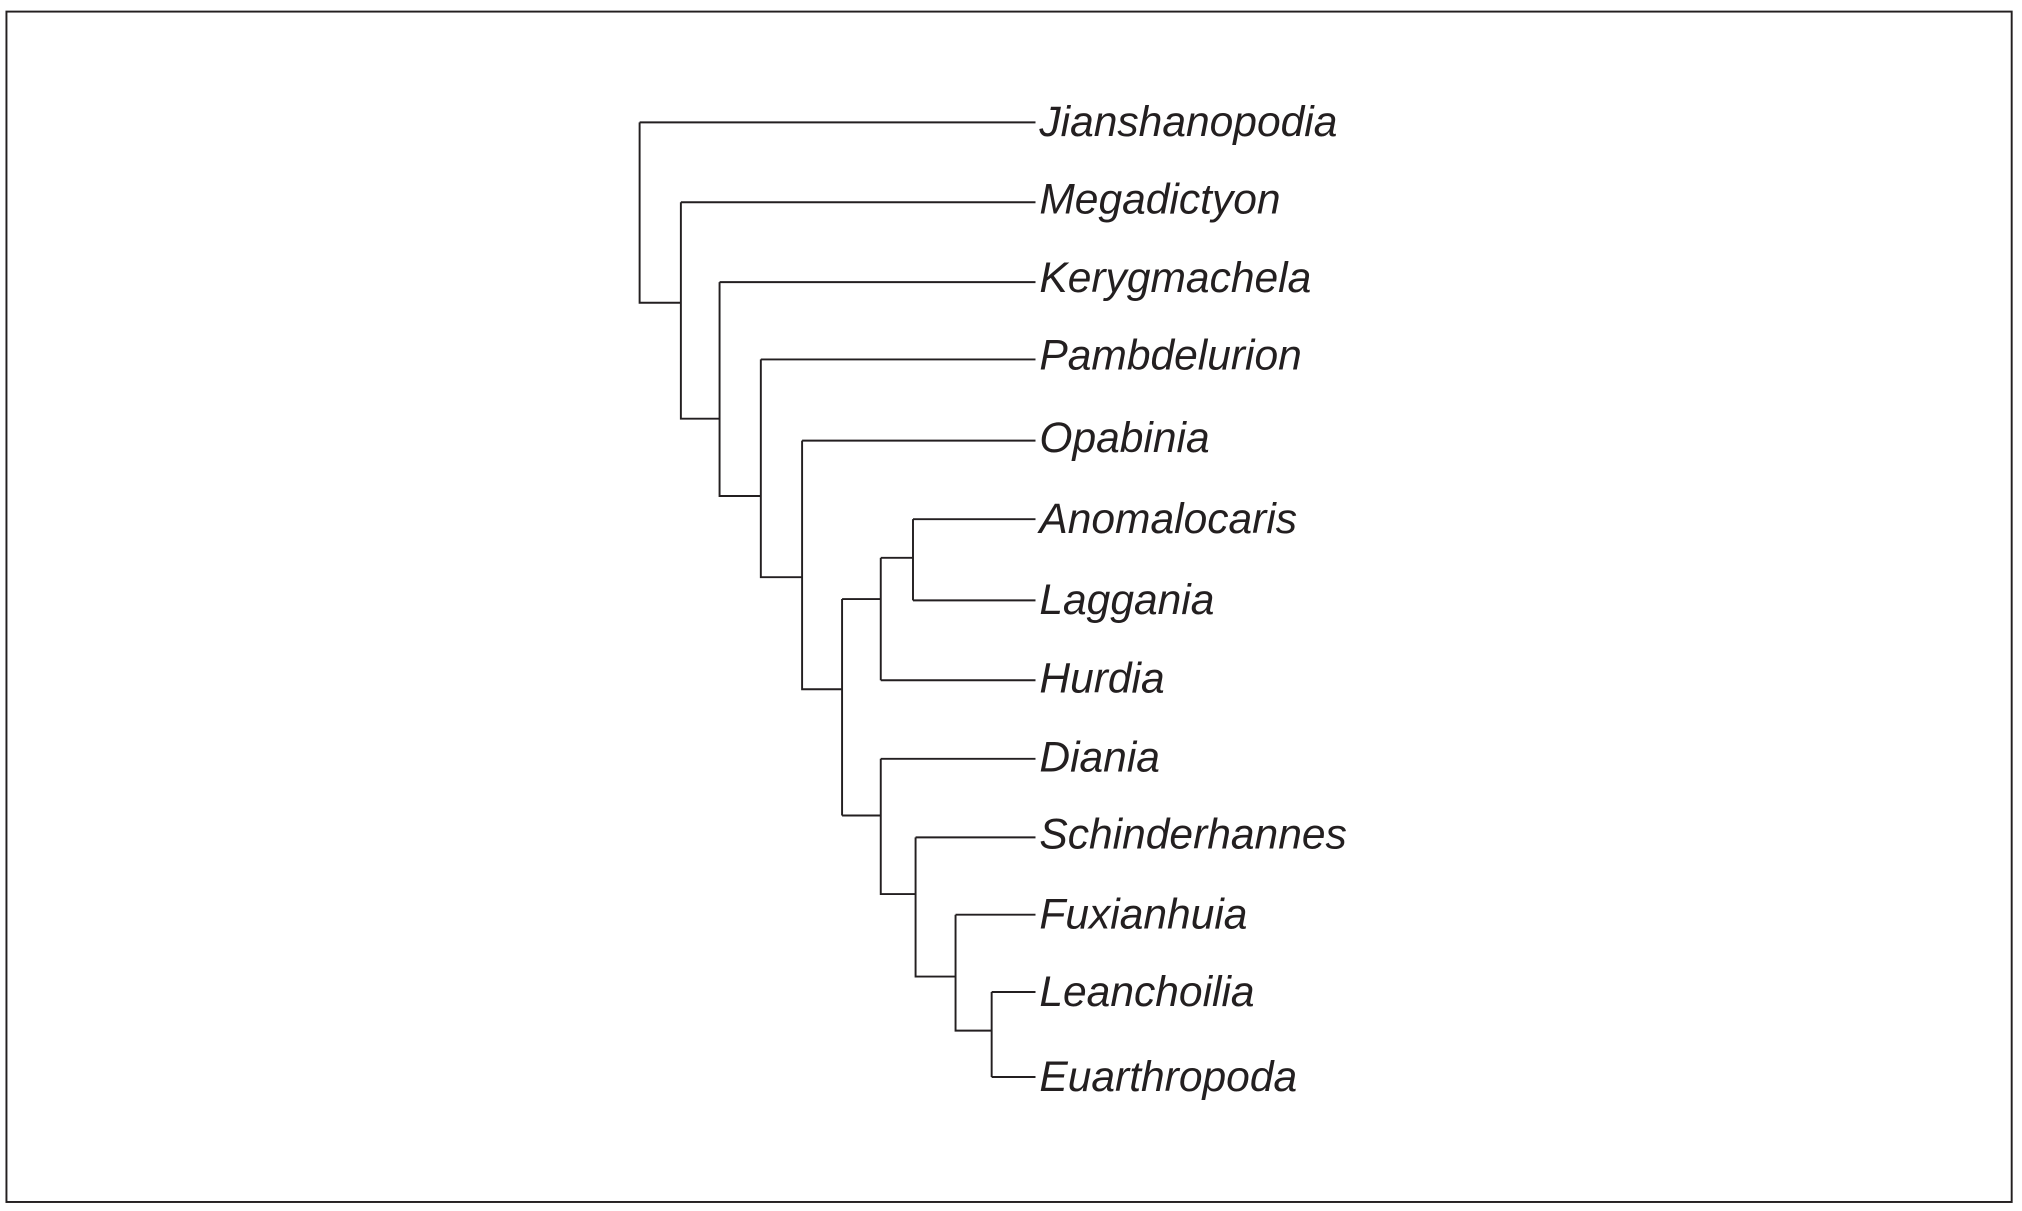 The image size is (2022, 1211). What do you see at coordinates (1124, 438) in the screenshot?
I see `taxon-label: Opabinia` at bounding box center [1124, 438].